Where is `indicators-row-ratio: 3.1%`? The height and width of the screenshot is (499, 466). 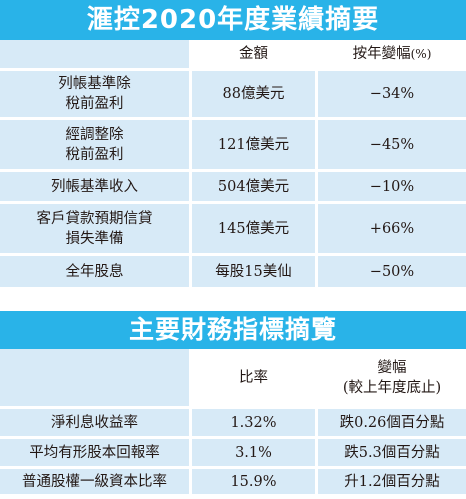
indicators-row-ratio: 3.1% is located at coordinates (255, 454).